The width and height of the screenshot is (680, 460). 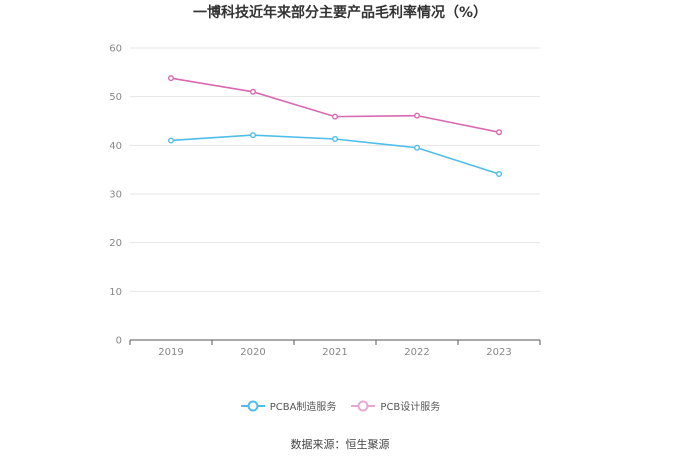 I want to click on data-source: 数据来源：恒生聚源, so click(x=340, y=444).